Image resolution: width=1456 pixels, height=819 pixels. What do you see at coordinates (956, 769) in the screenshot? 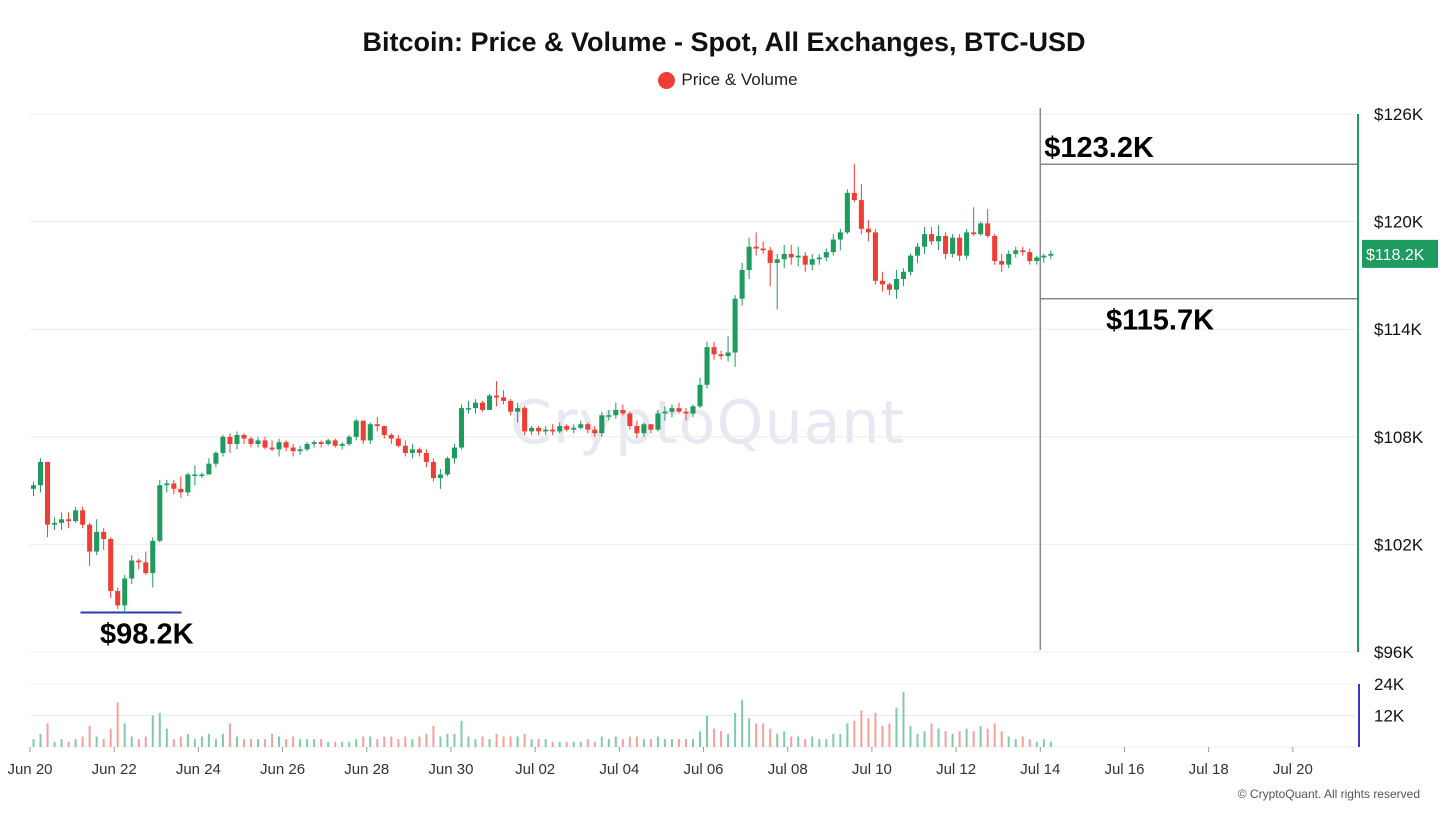
I see `time-tick-label: Jul 12` at bounding box center [956, 769].